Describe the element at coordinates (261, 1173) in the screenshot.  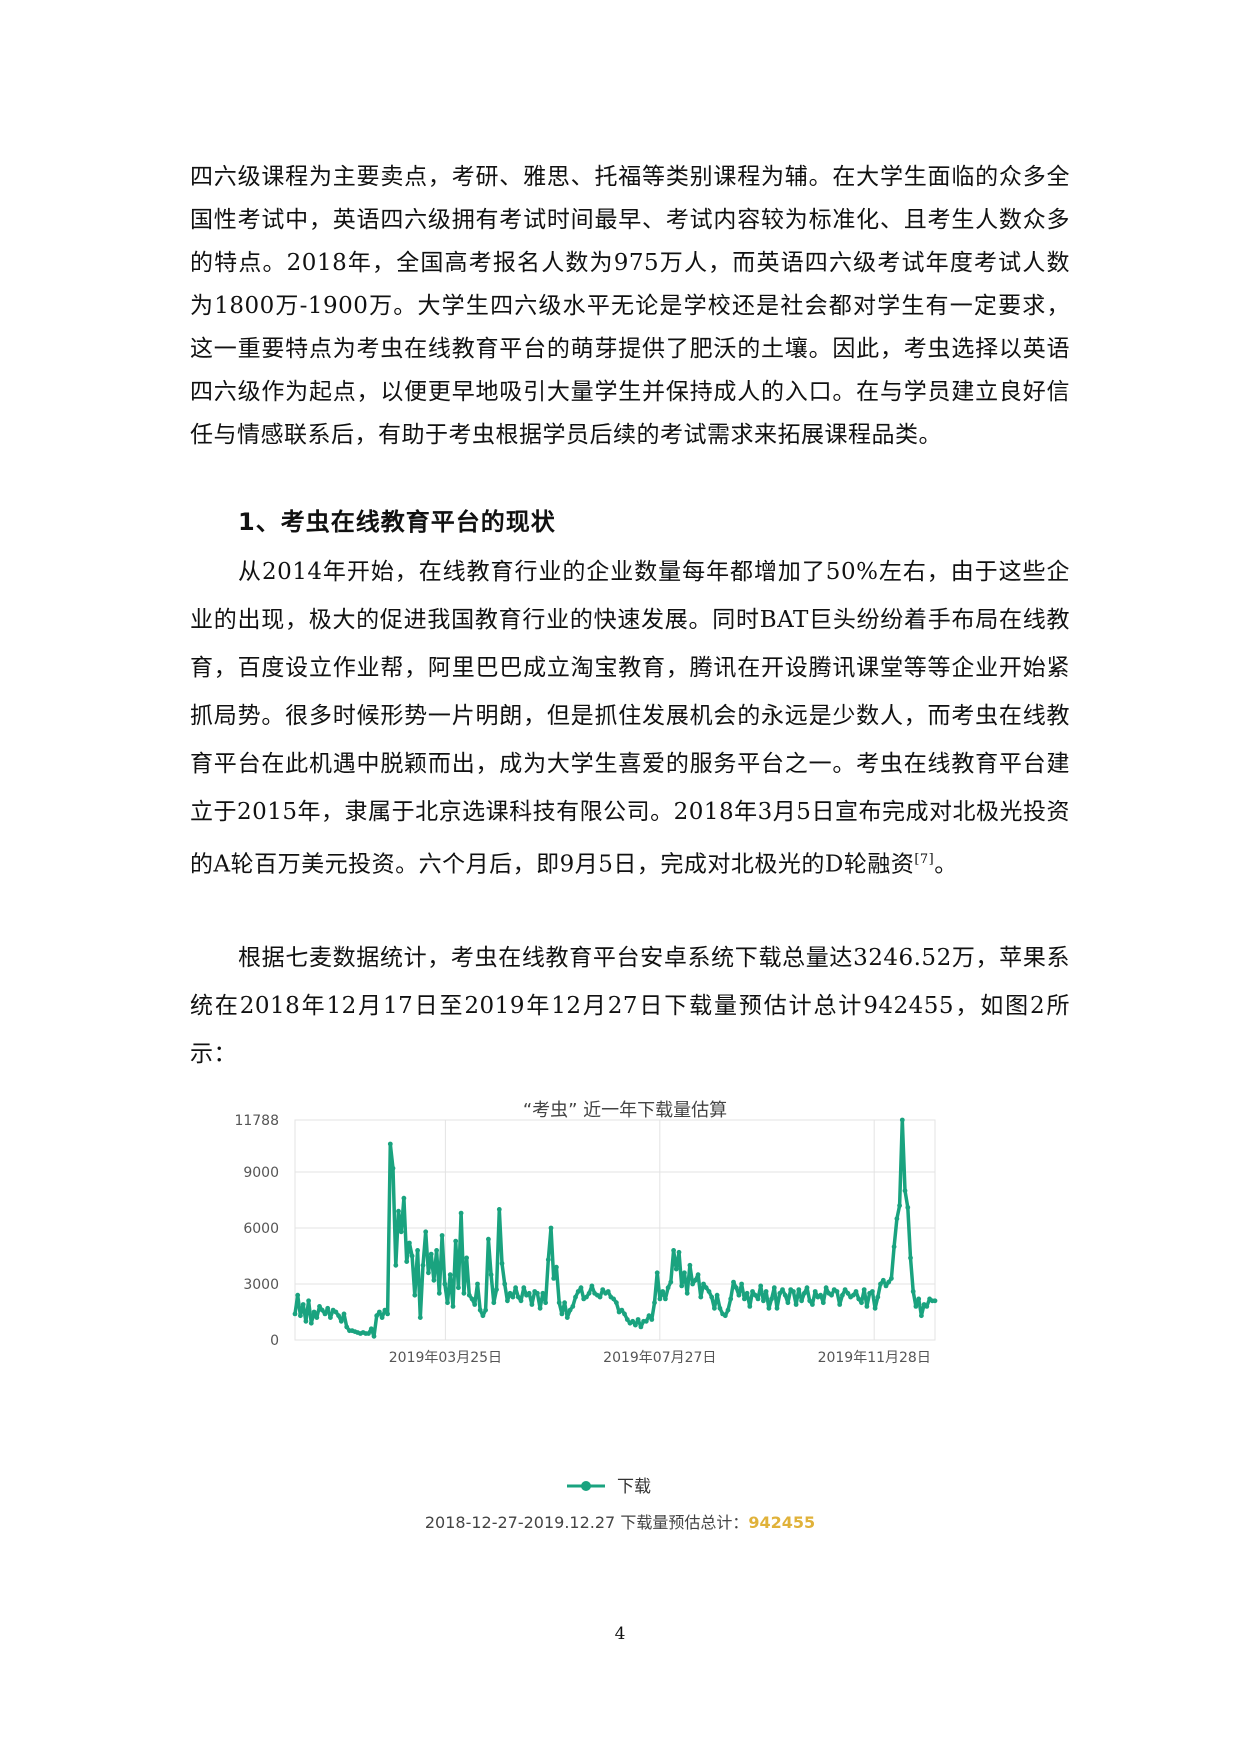
I see `y-tick-label: 9000` at that location.